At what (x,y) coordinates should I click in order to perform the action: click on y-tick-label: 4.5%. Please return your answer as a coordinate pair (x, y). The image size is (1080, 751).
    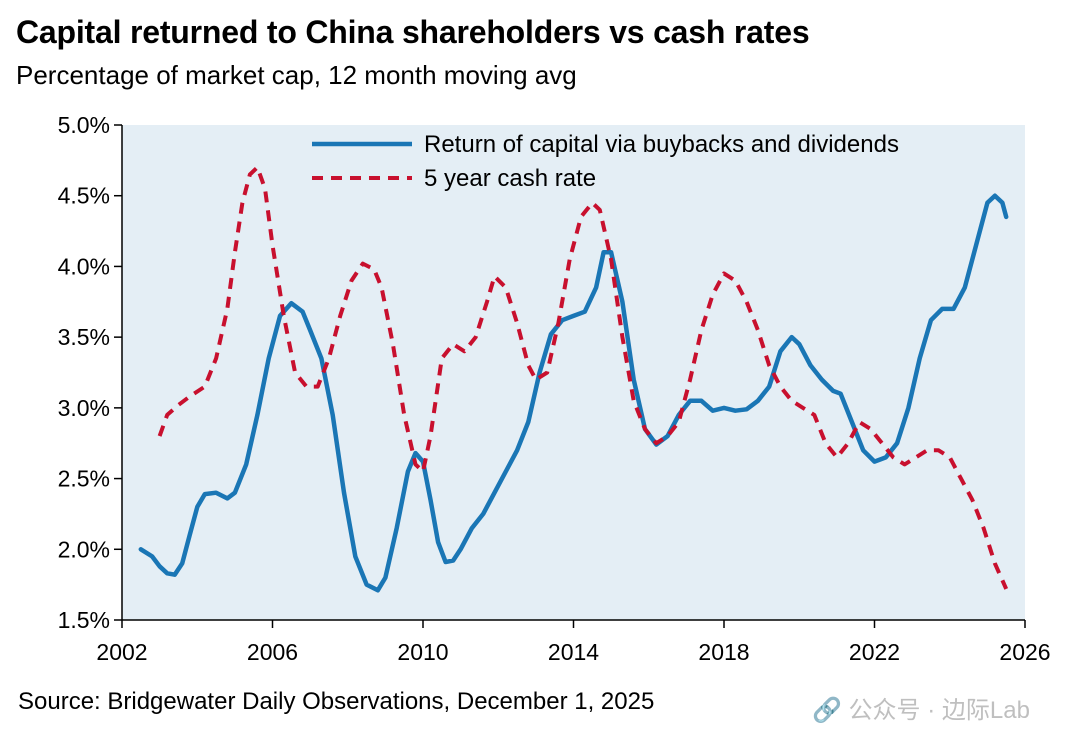
    Looking at the image, I should click on (84, 196).